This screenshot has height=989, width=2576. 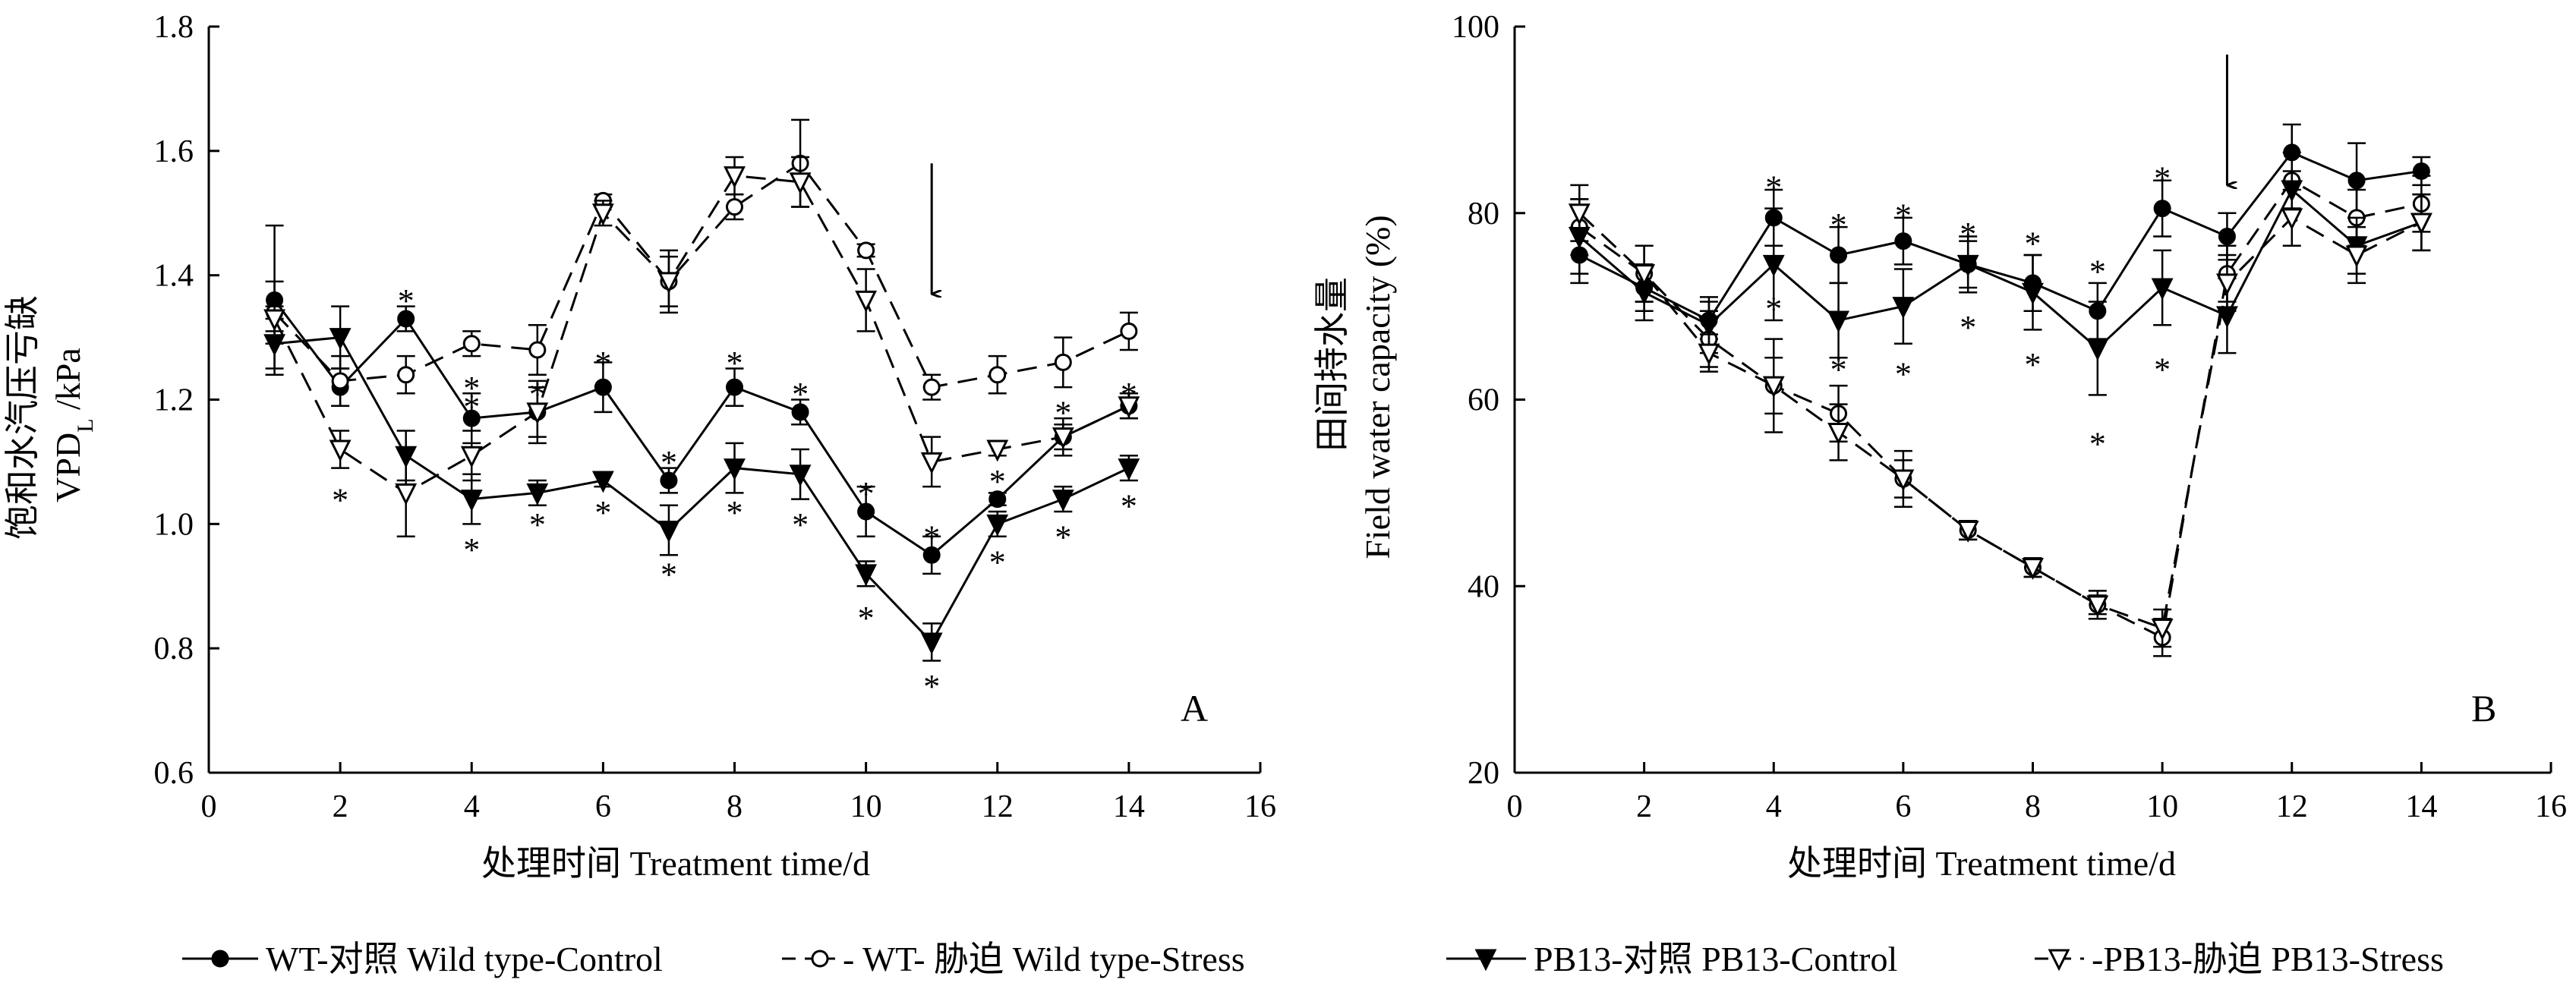 What do you see at coordinates (998, 806) in the screenshot?
I see `x-tick-label-a: 12` at bounding box center [998, 806].